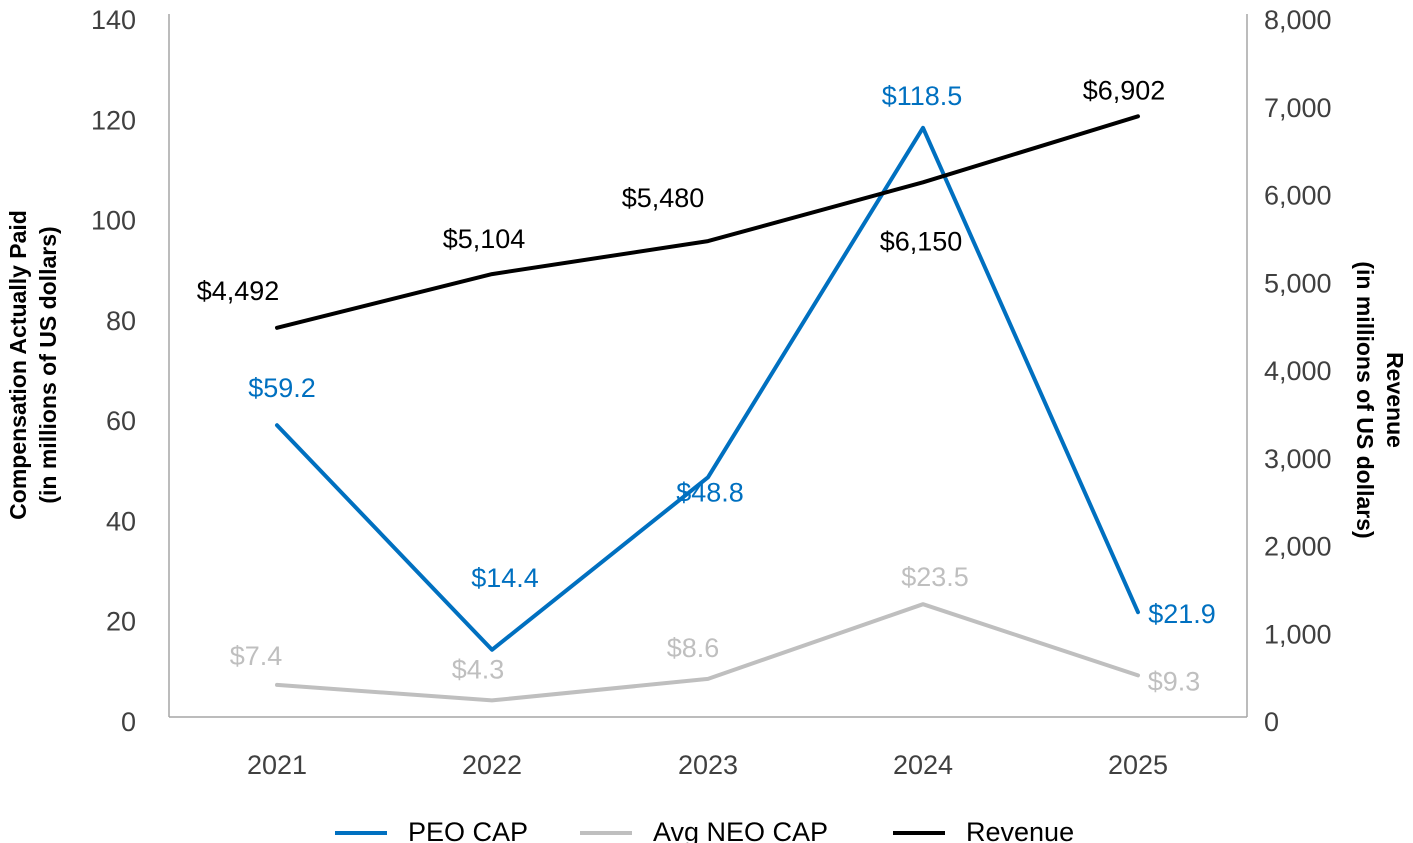  Describe the element at coordinates (48, 364) in the screenshot. I see `left-axis-title-line2: (in millions of US dollars)` at that location.